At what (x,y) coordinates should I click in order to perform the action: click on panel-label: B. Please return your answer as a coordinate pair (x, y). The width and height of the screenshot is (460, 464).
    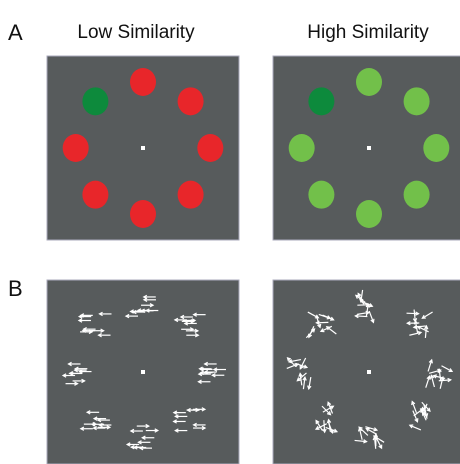
    Looking at the image, I should click on (15, 288).